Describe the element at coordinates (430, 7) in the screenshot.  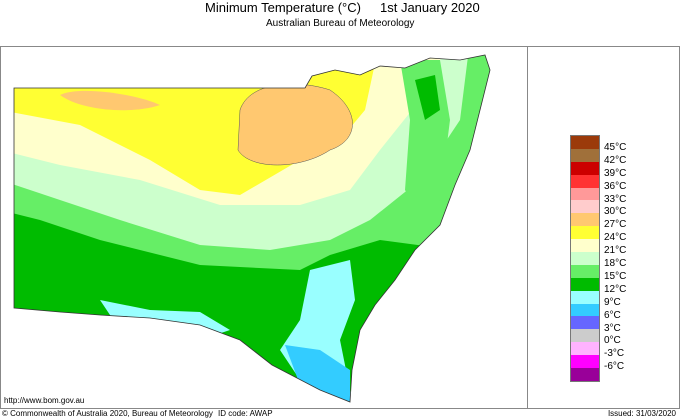
I see `map-date: 1st January 2020` at that location.